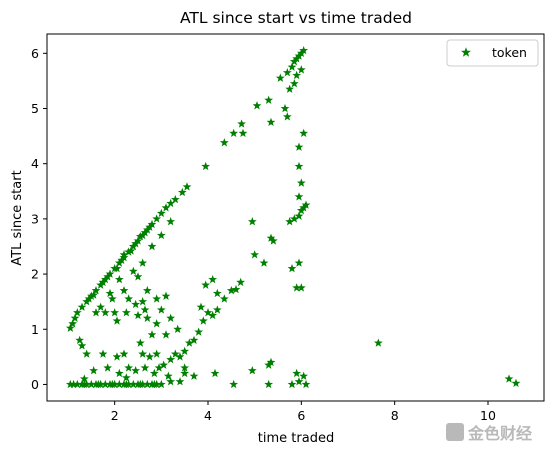  I want to click on x-axis-ticks: 2 4 6 8 10, so click(303, 412).